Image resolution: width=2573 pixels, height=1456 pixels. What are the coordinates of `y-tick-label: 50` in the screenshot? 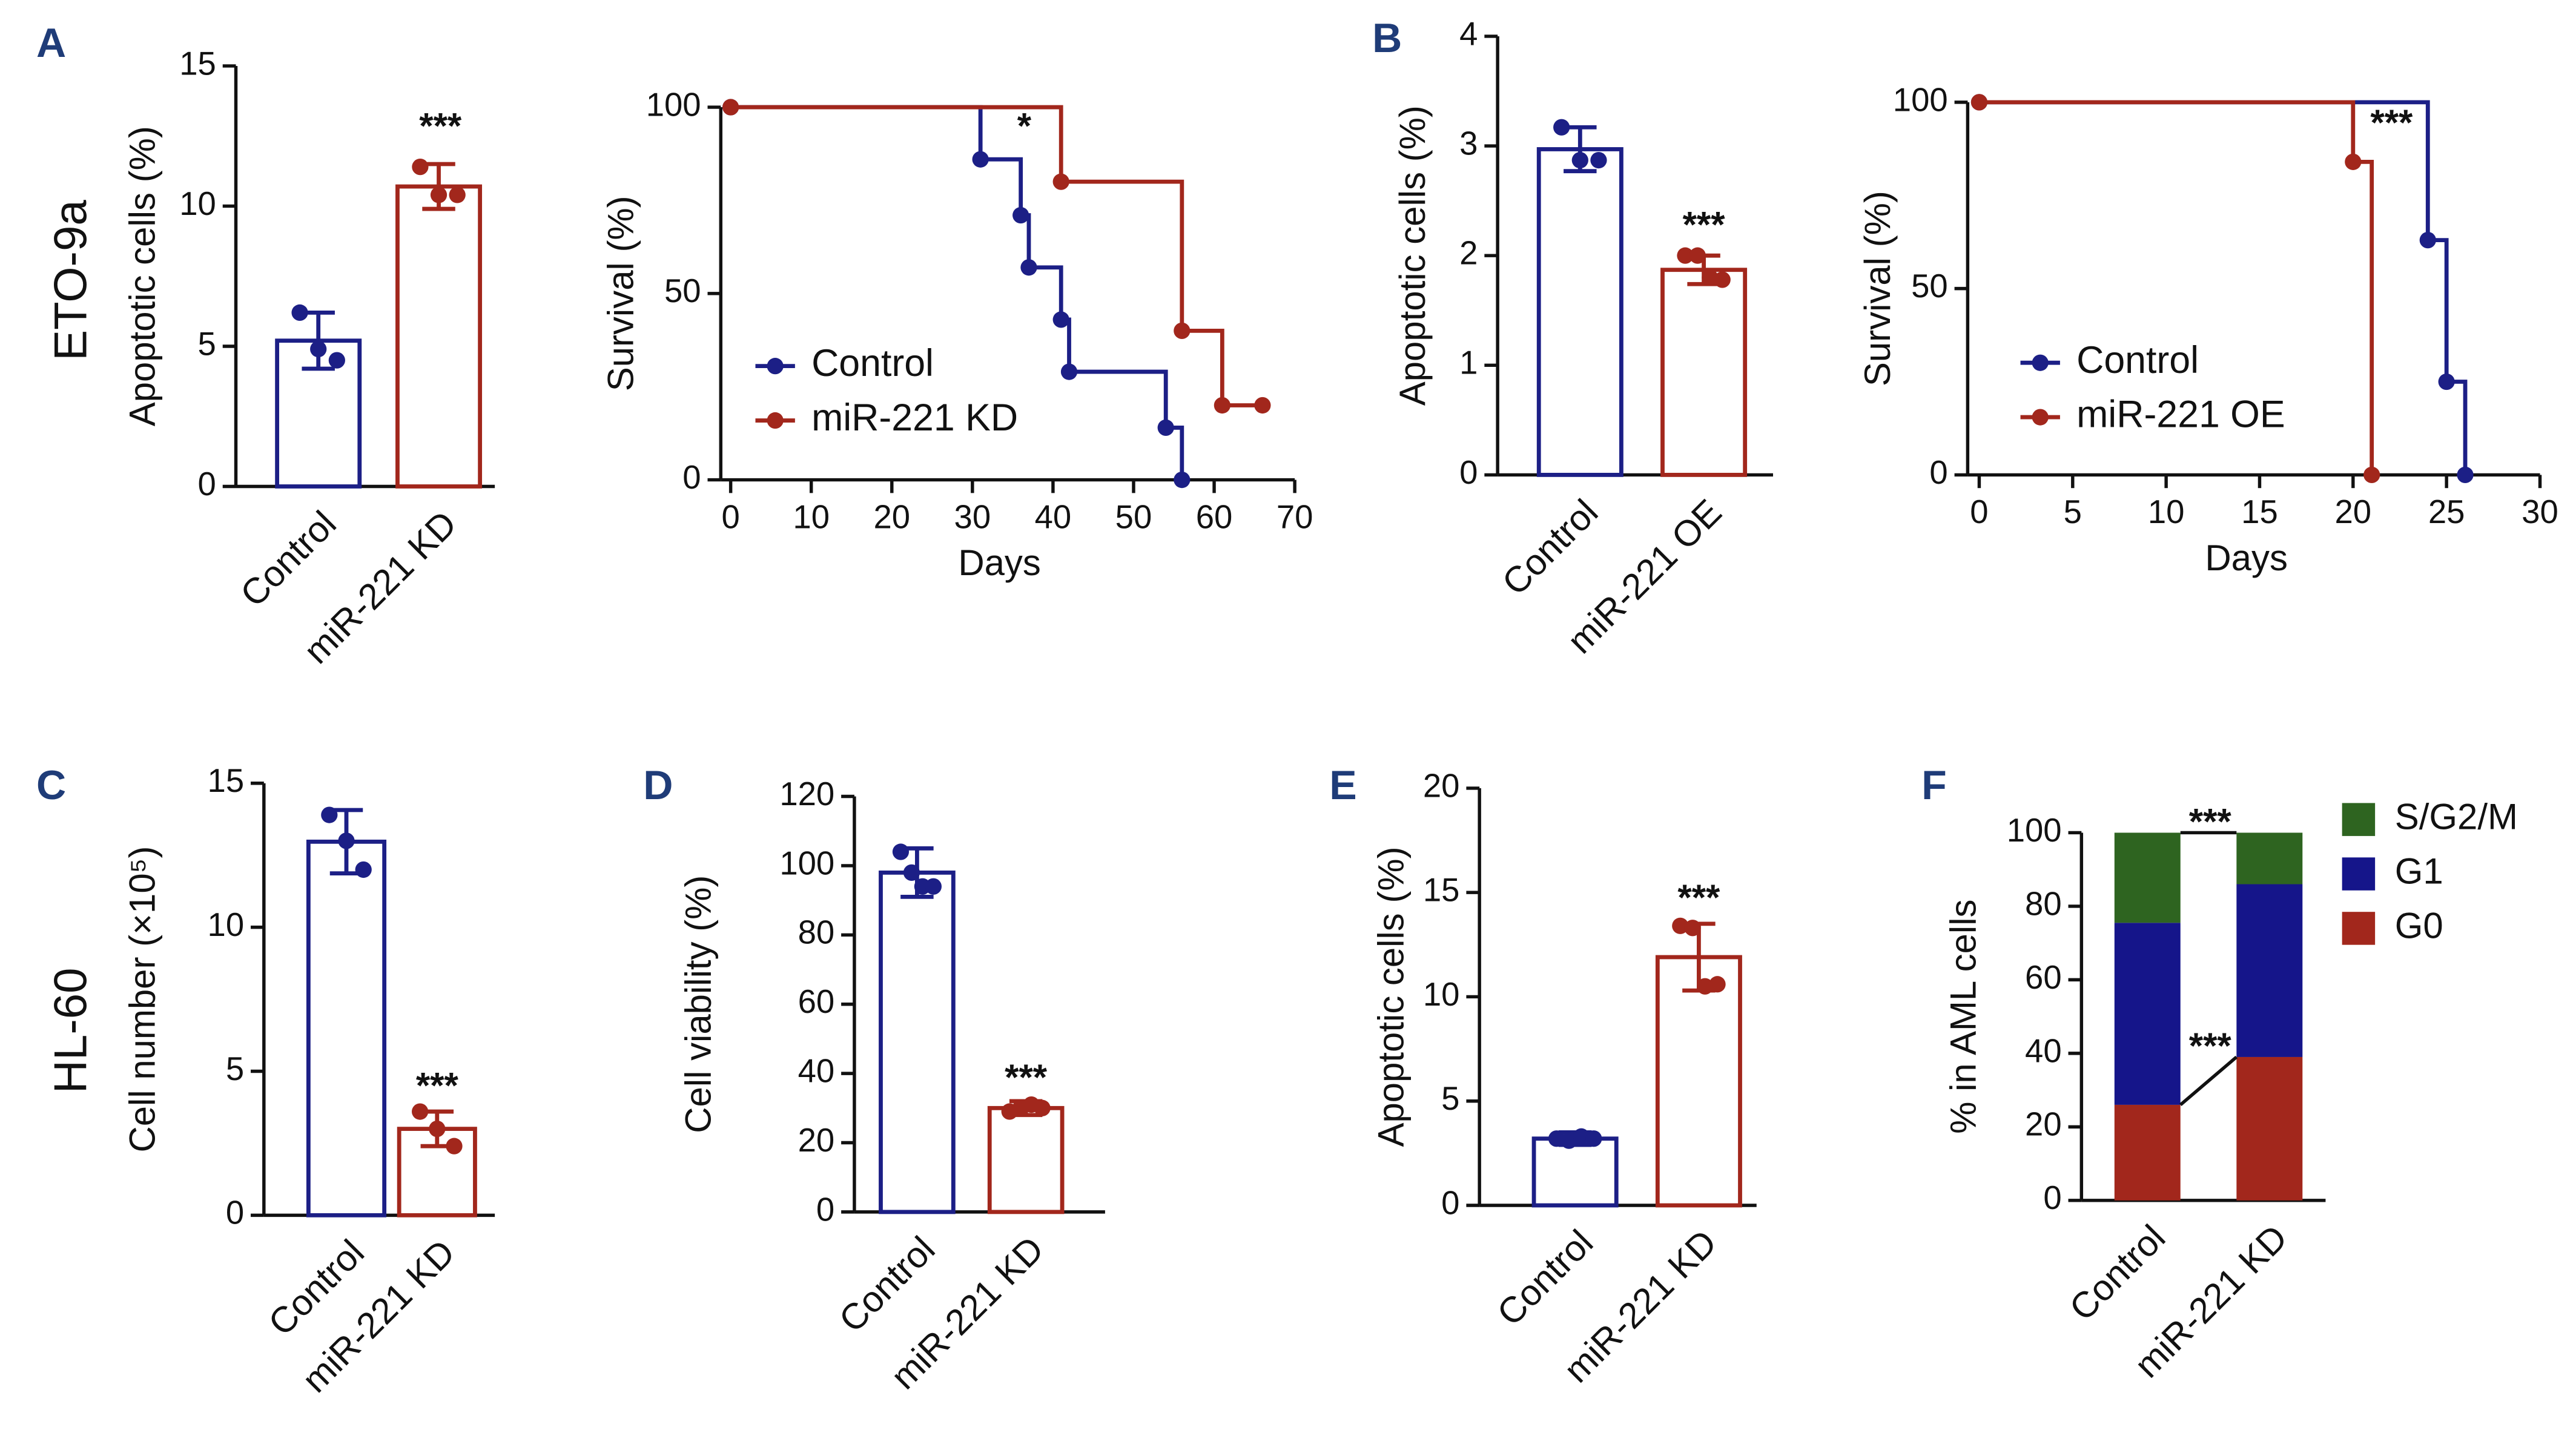 It's located at (682, 290).